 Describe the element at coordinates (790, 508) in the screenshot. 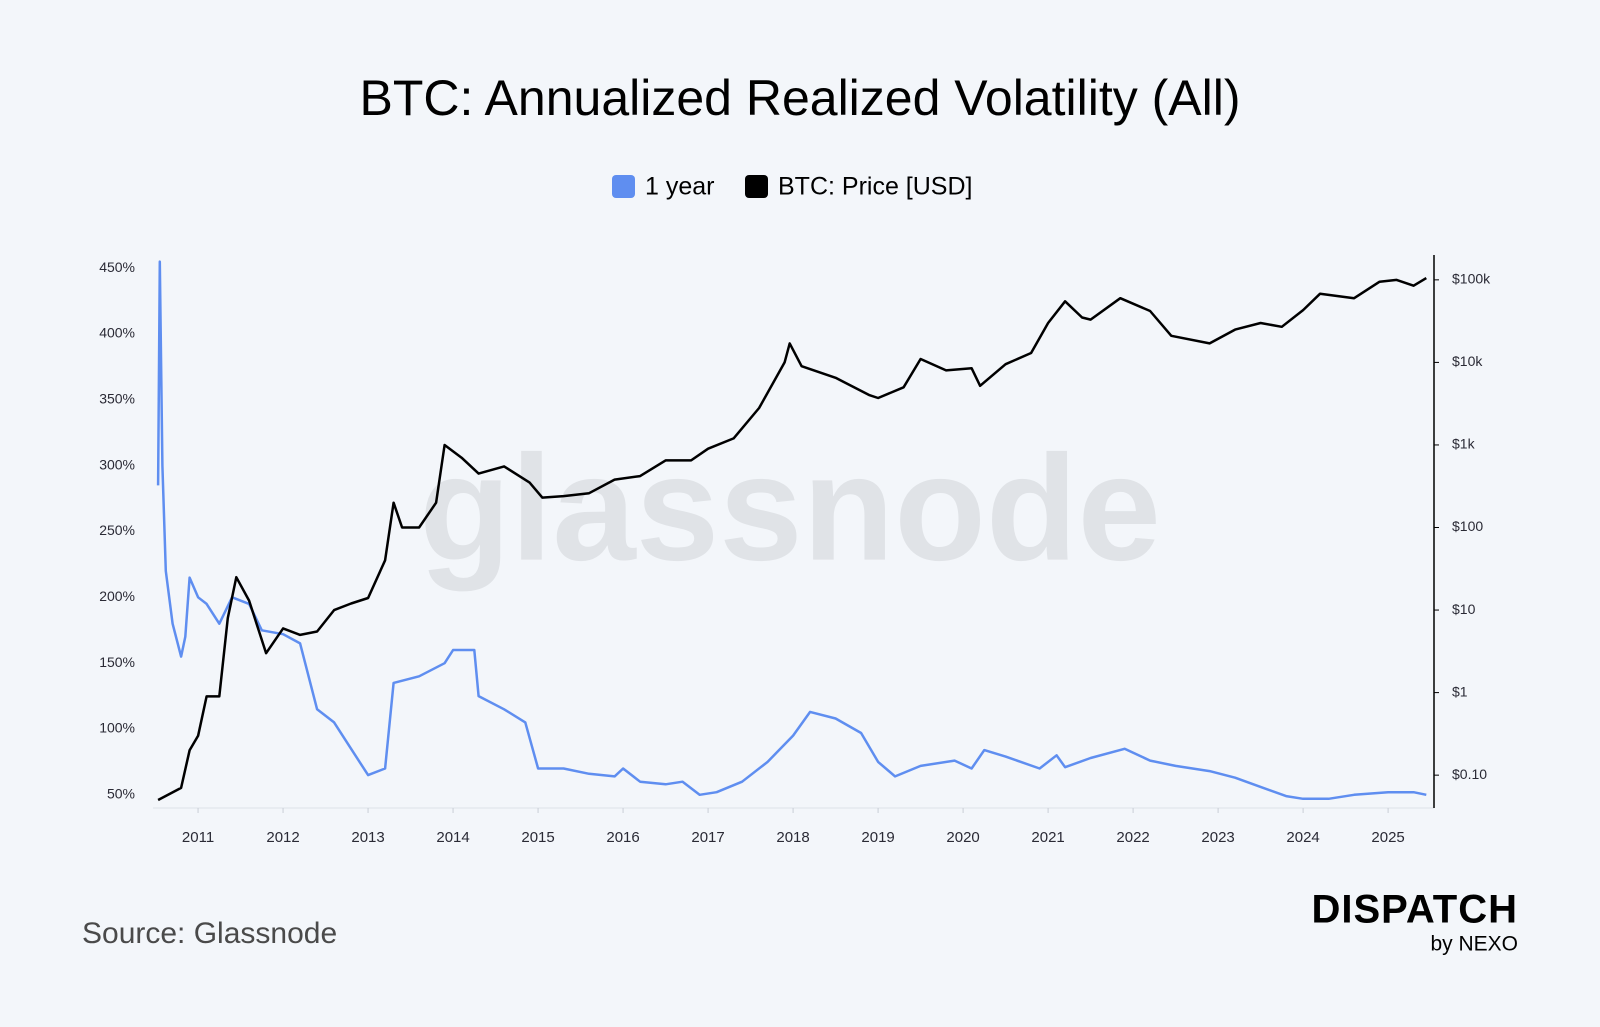

I see `watermark: glassnode` at that location.